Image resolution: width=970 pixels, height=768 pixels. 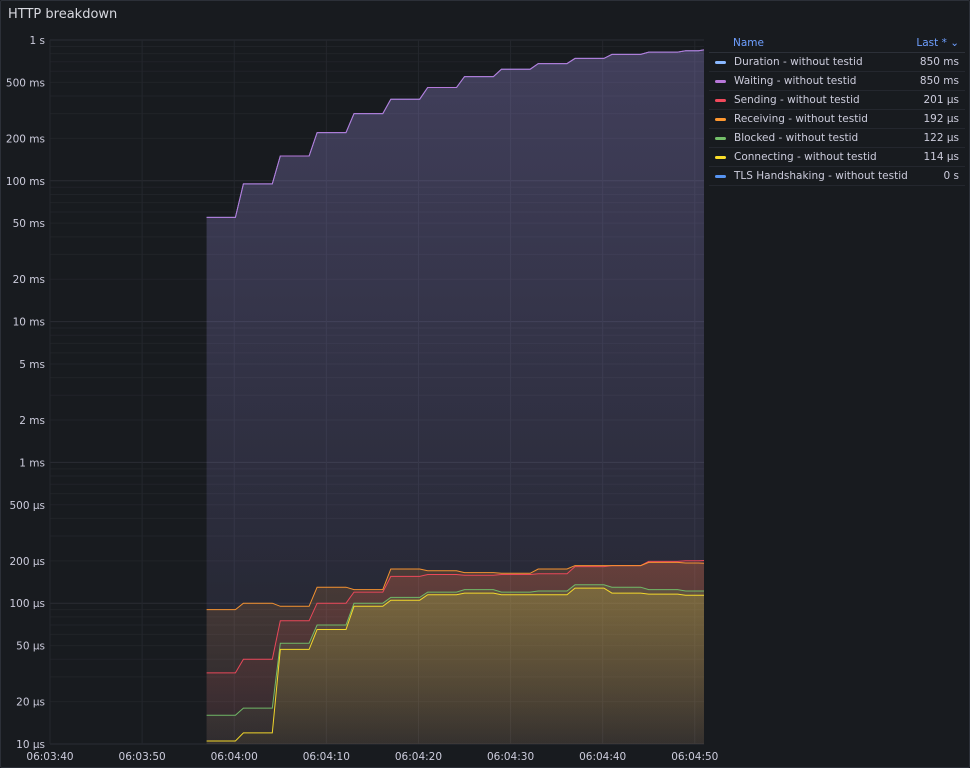 What do you see at coordinates (63, 14) in the screenshot?
I see `panel-title: HTTP breakdown` at bounding box center [63, 14].